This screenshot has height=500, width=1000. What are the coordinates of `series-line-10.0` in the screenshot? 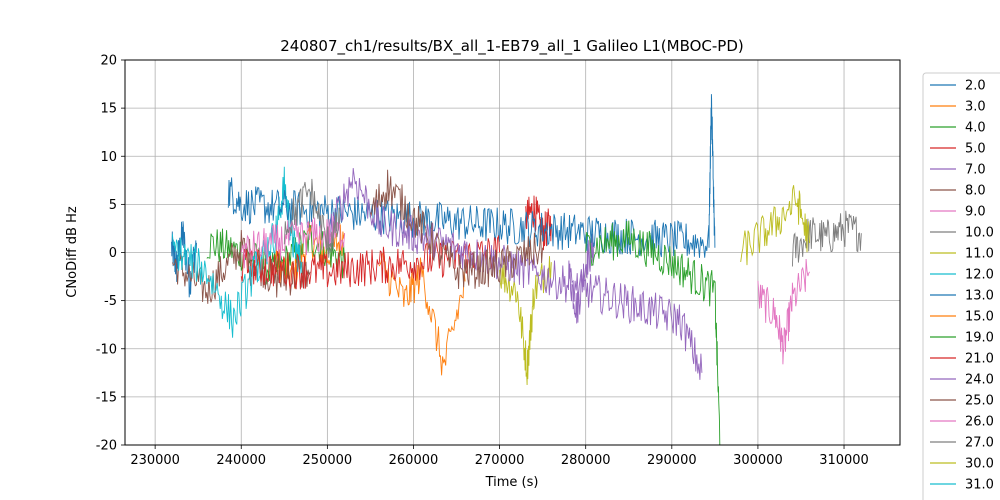 It's located at (826, 238).